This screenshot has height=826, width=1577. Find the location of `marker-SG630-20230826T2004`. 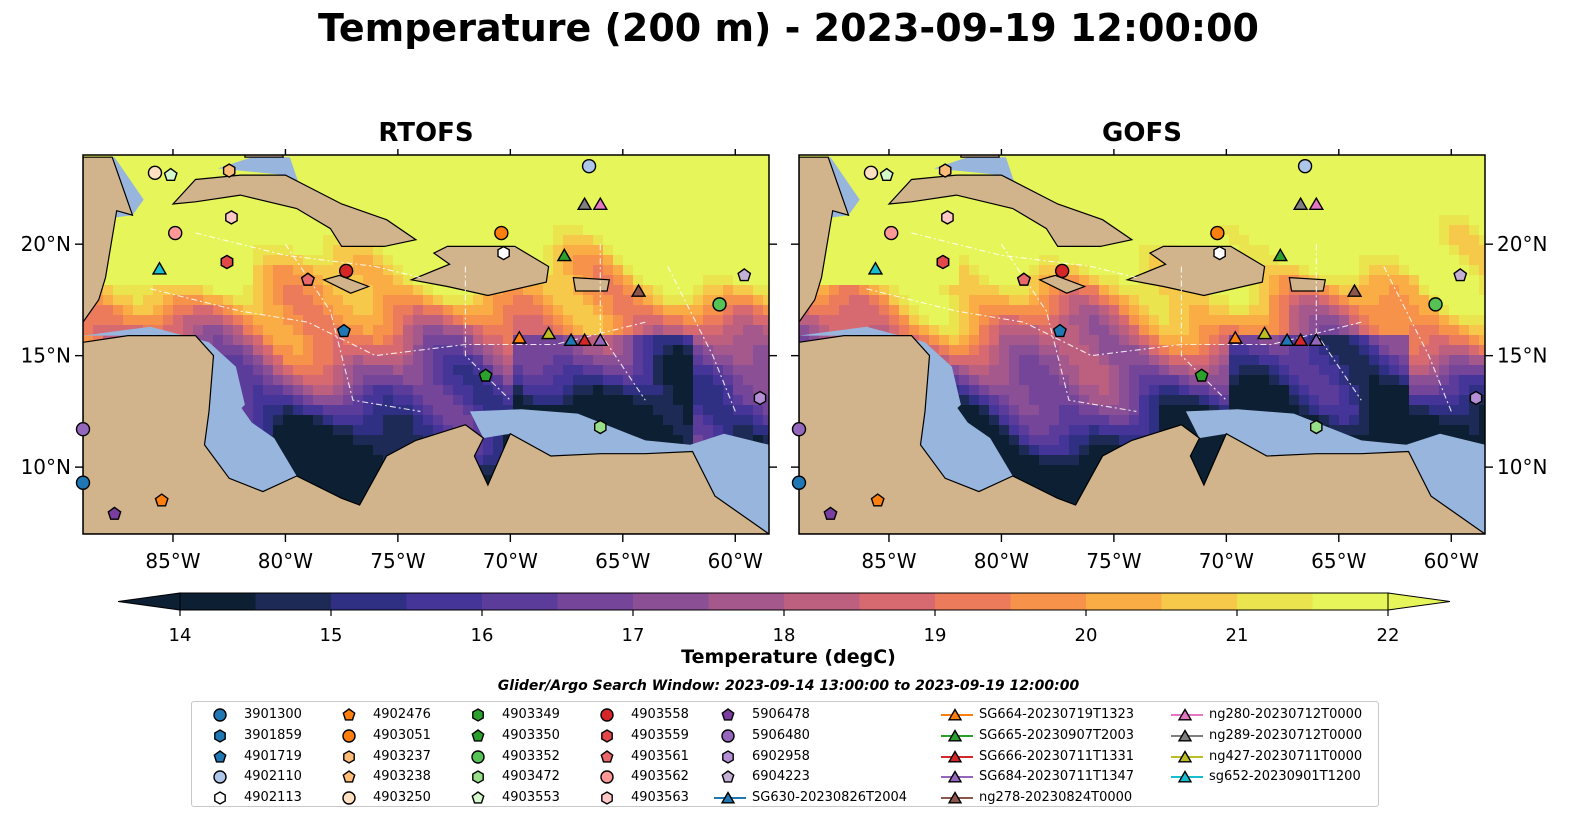

marker-SG630-20230826T2004 is located at coordinates (571, 339).